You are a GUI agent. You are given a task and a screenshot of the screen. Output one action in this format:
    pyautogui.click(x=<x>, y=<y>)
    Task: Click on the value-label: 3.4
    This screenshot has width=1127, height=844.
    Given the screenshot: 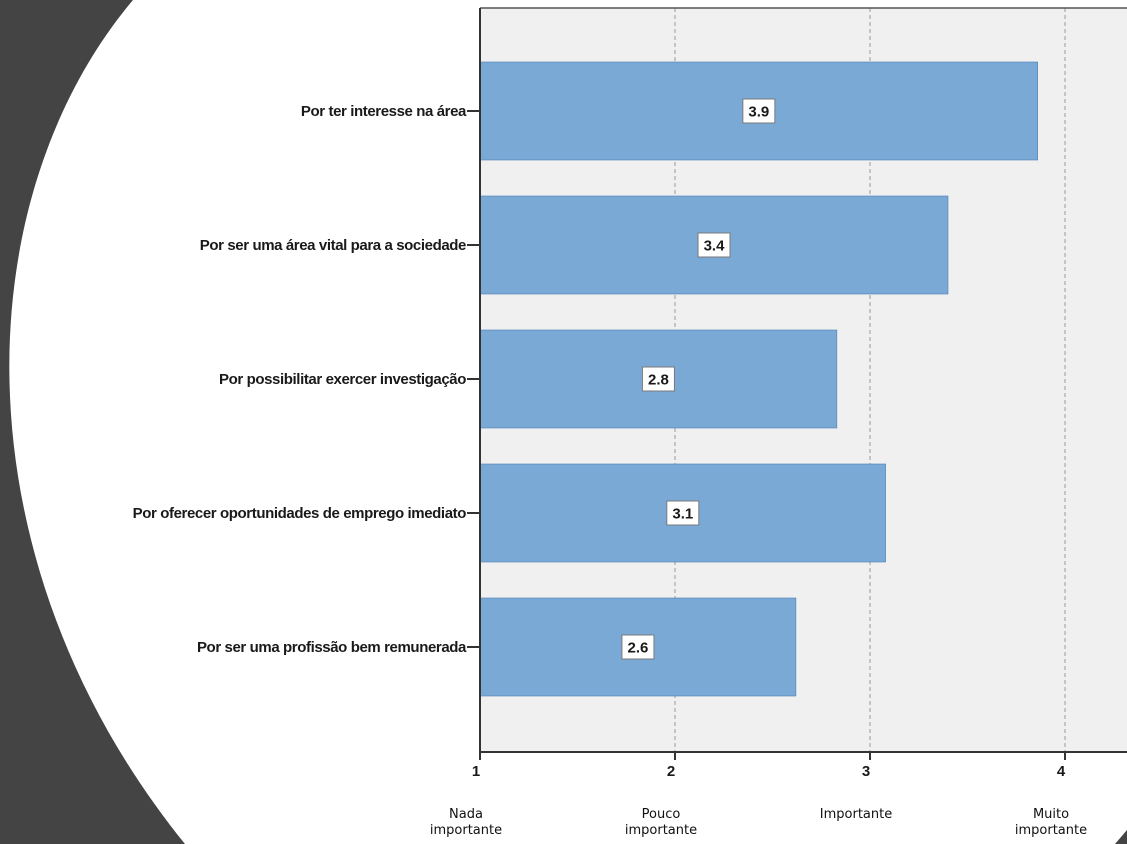 What is the action you would take?
    pyautogui.click(x=715, y=246)
    